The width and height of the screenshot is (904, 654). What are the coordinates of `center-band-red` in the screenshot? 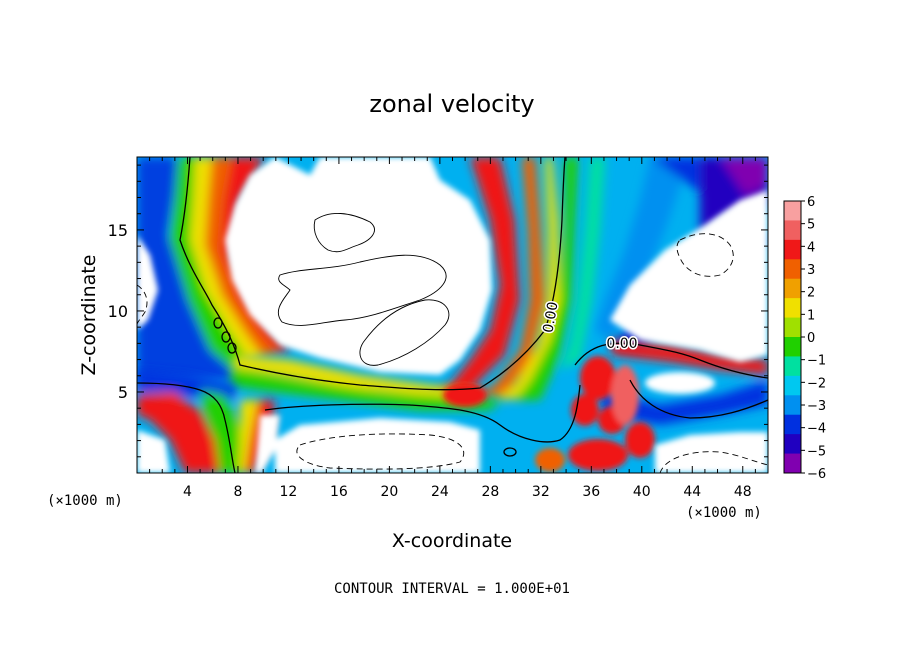 It's located at (475, 276).